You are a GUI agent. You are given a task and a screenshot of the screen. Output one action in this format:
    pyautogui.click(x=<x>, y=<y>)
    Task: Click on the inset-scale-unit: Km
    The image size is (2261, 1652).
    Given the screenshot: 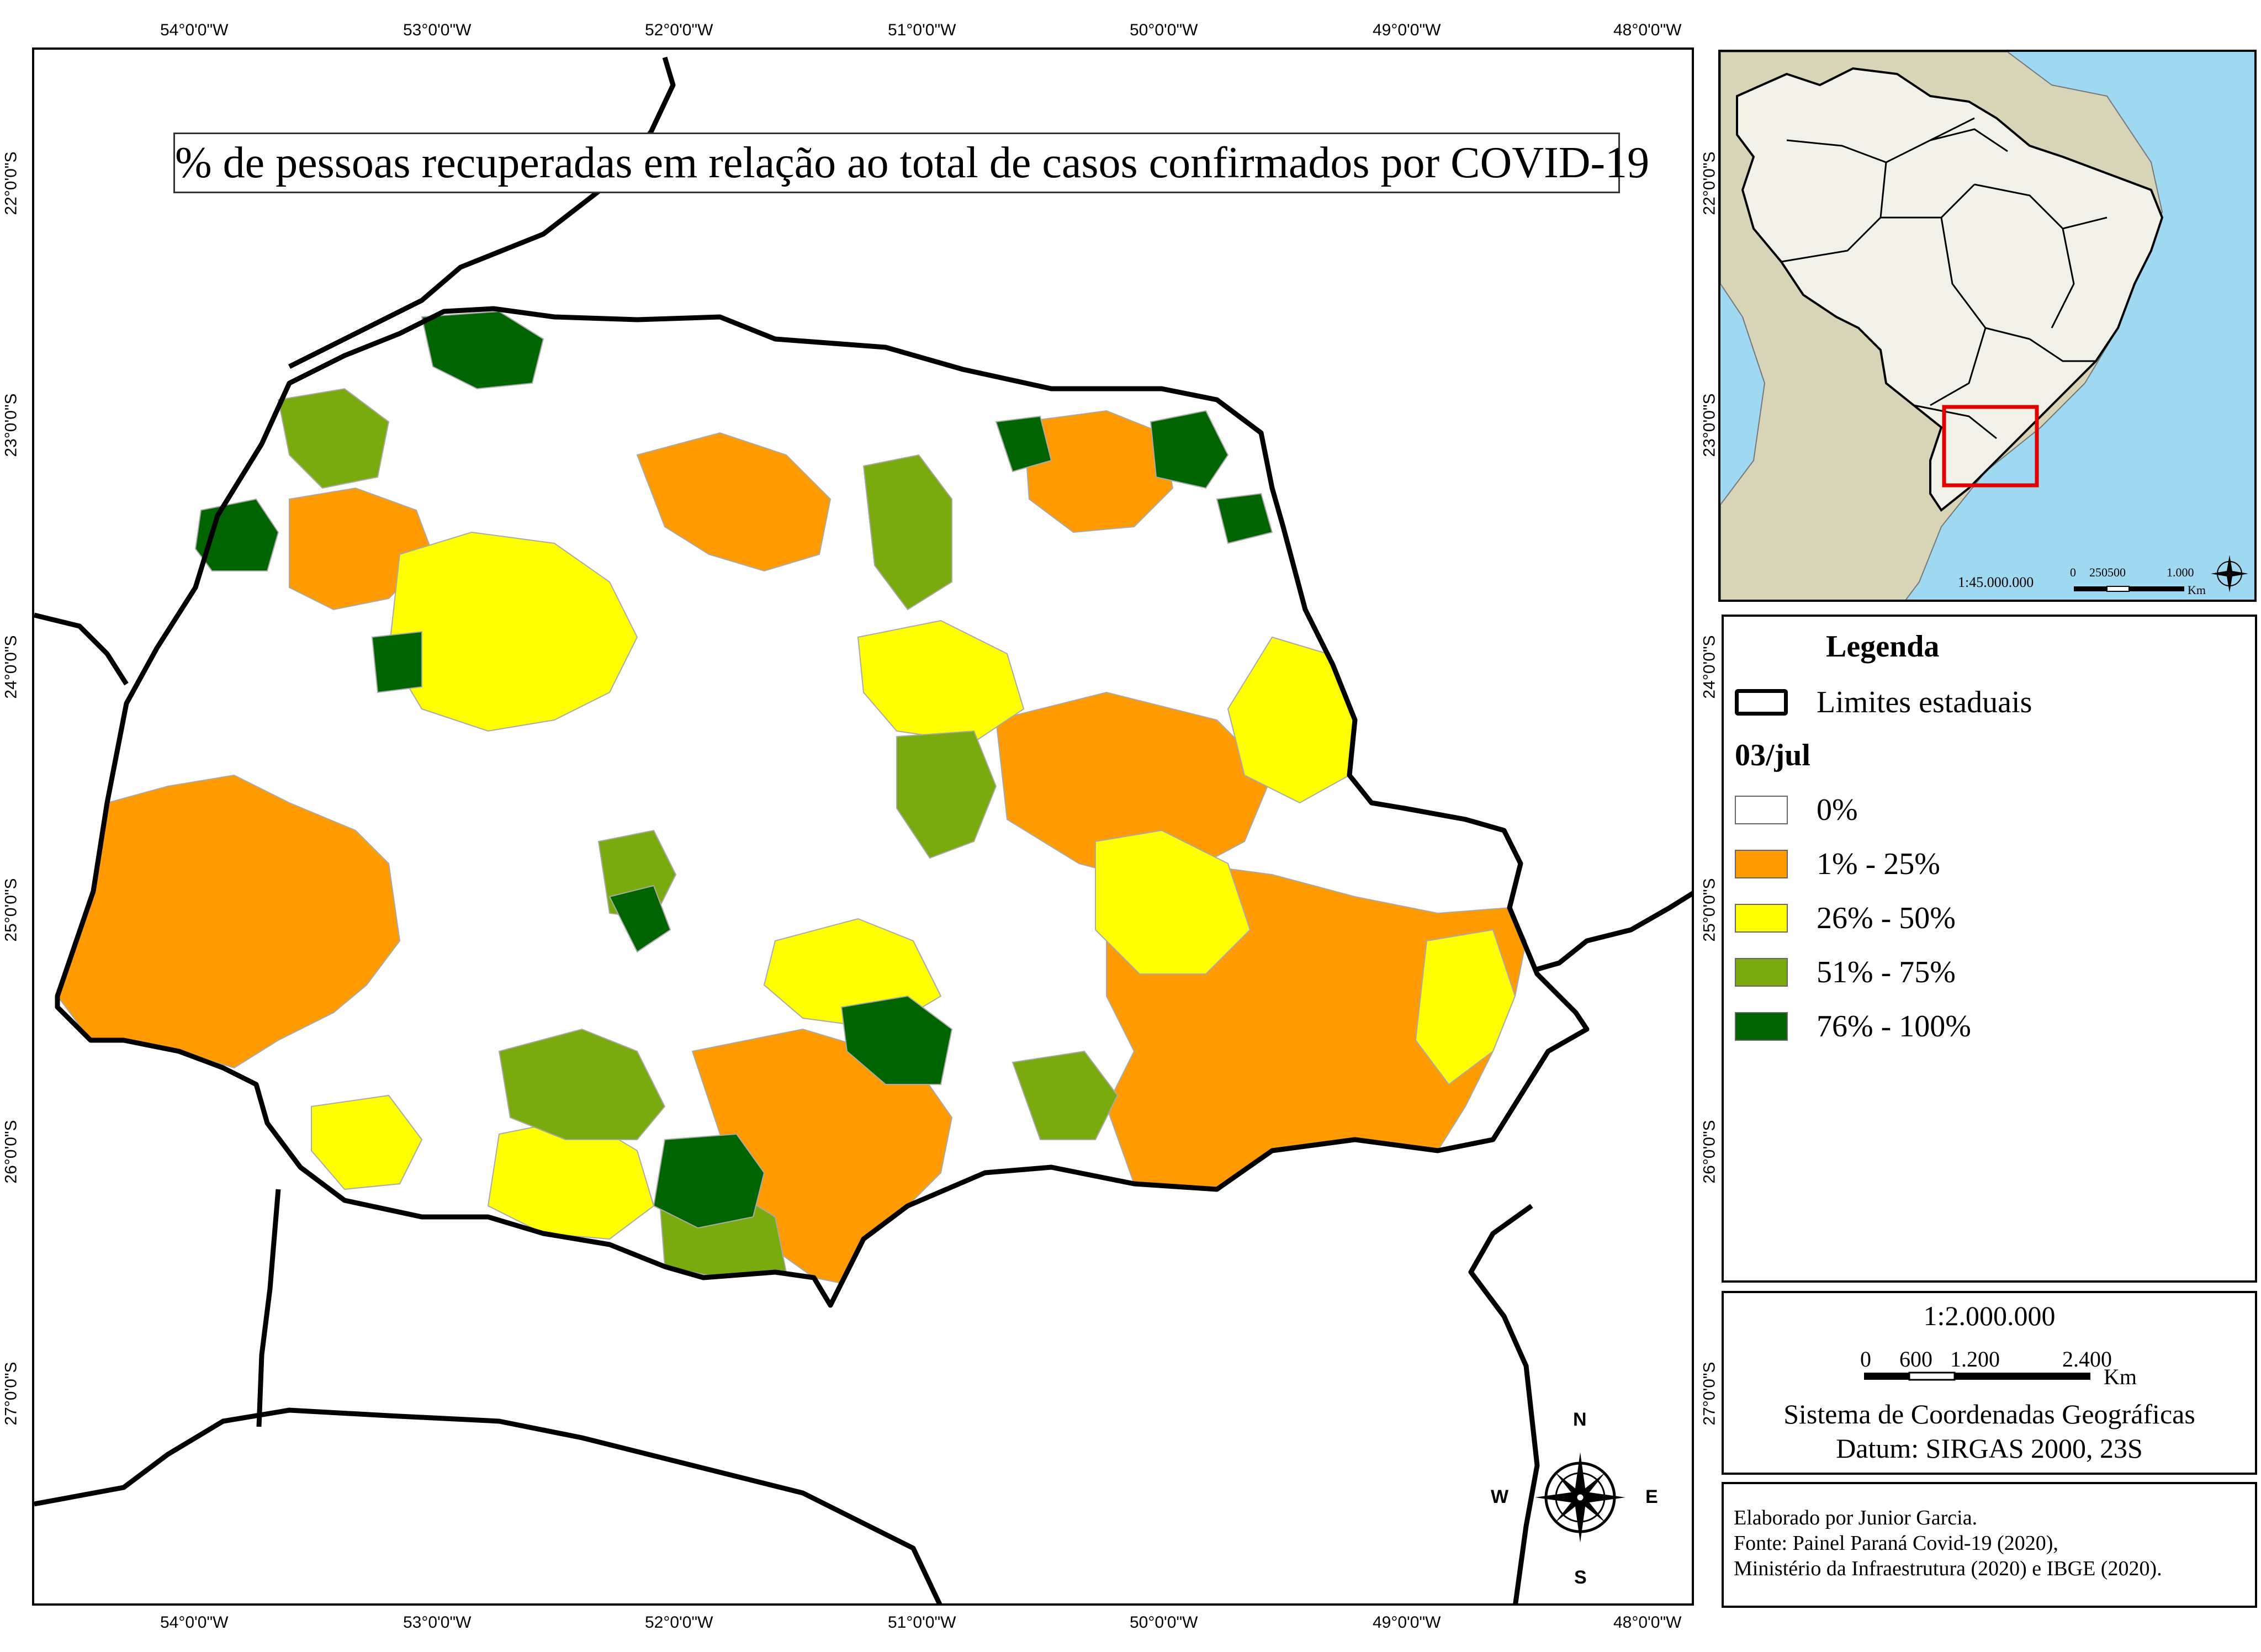 What is the action you would take?
    pyautogui.click(x=2197, y=590)
    